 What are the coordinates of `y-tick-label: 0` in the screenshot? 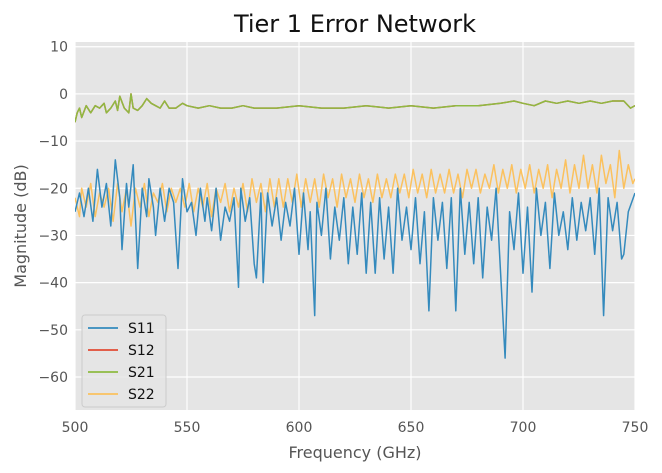 It's located at (63, 95).